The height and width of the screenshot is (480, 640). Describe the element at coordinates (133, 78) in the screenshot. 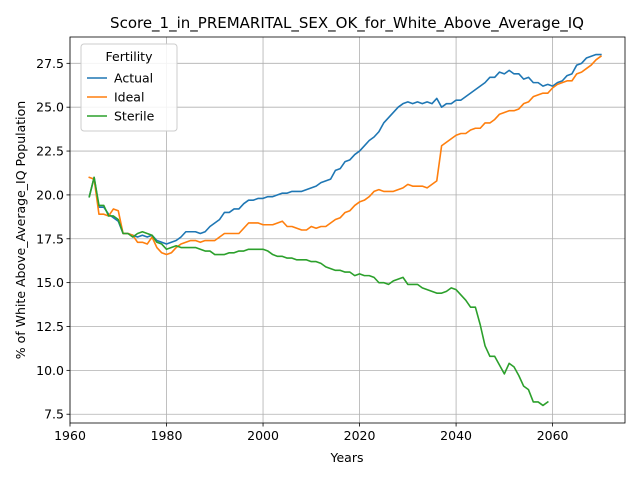

I see `legend-label-actual: Actual` at that location.